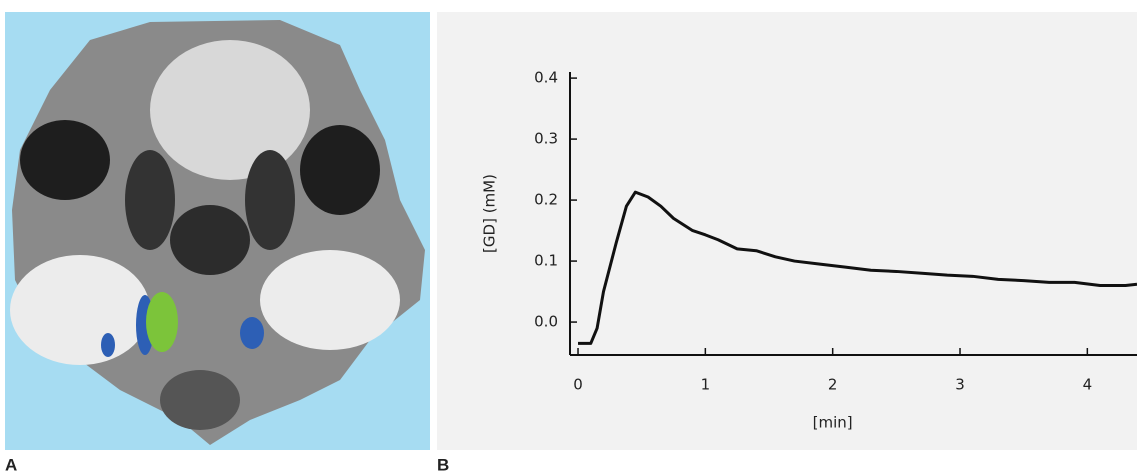 This screenshot has height=476, width=1137. Describe the element at coordinates (833, 423) in the screenshot. I see `x-axis-label: [min]` at that location.